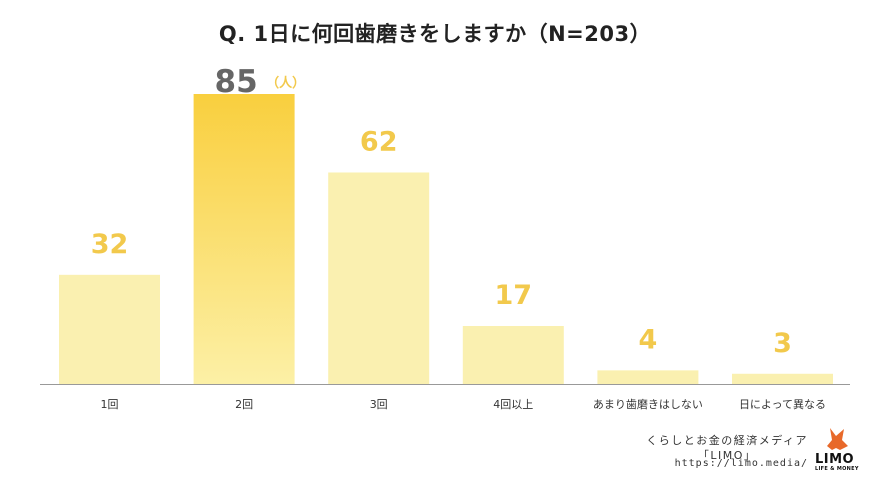 This screenshot has height=489, width=870. What do you see at coordinates (379, 141) in the screenshot?
I see `value-label-2: 62` at bounding box center [379, 141].